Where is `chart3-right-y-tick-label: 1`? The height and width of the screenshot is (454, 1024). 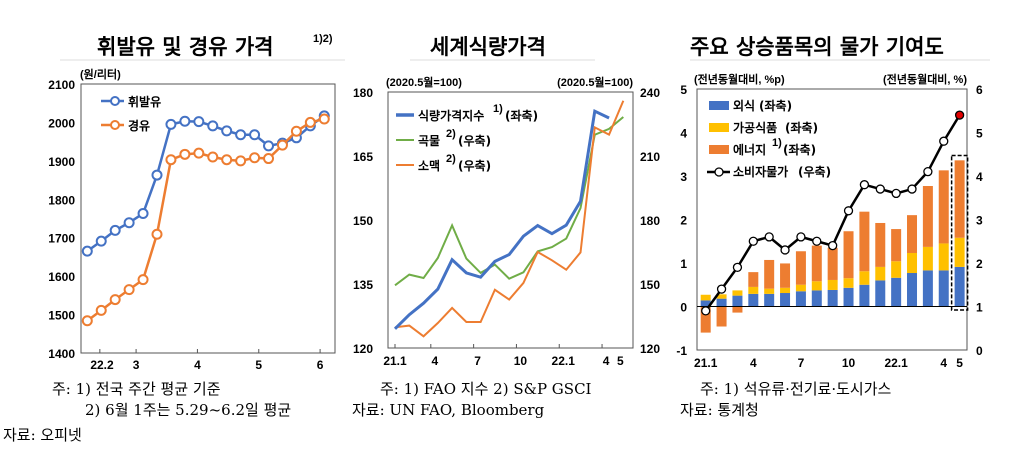
chart3-right-y-tick-label: 1 is located at coordinates (979, 308).